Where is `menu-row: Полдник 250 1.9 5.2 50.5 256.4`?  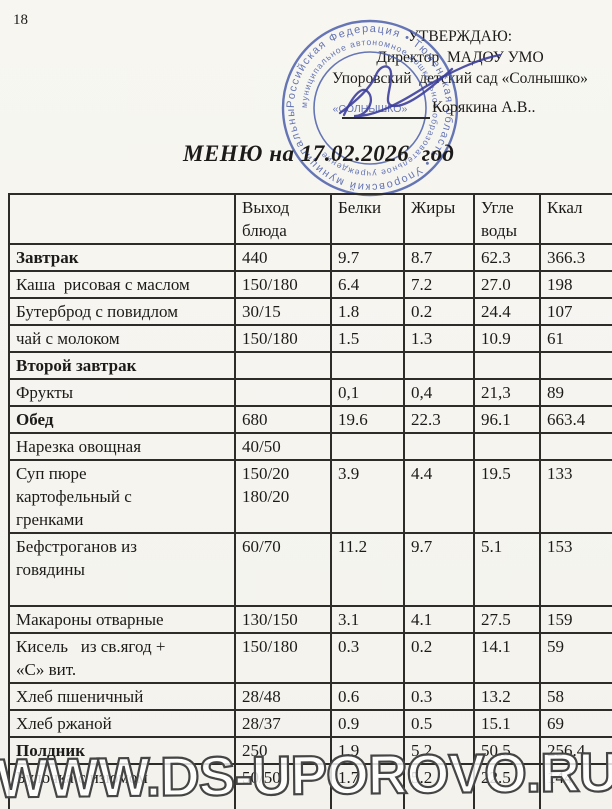 menu-row: Полдник 250 1.9 5.2 50.5 256.4 is located at coordinates (310, 750).